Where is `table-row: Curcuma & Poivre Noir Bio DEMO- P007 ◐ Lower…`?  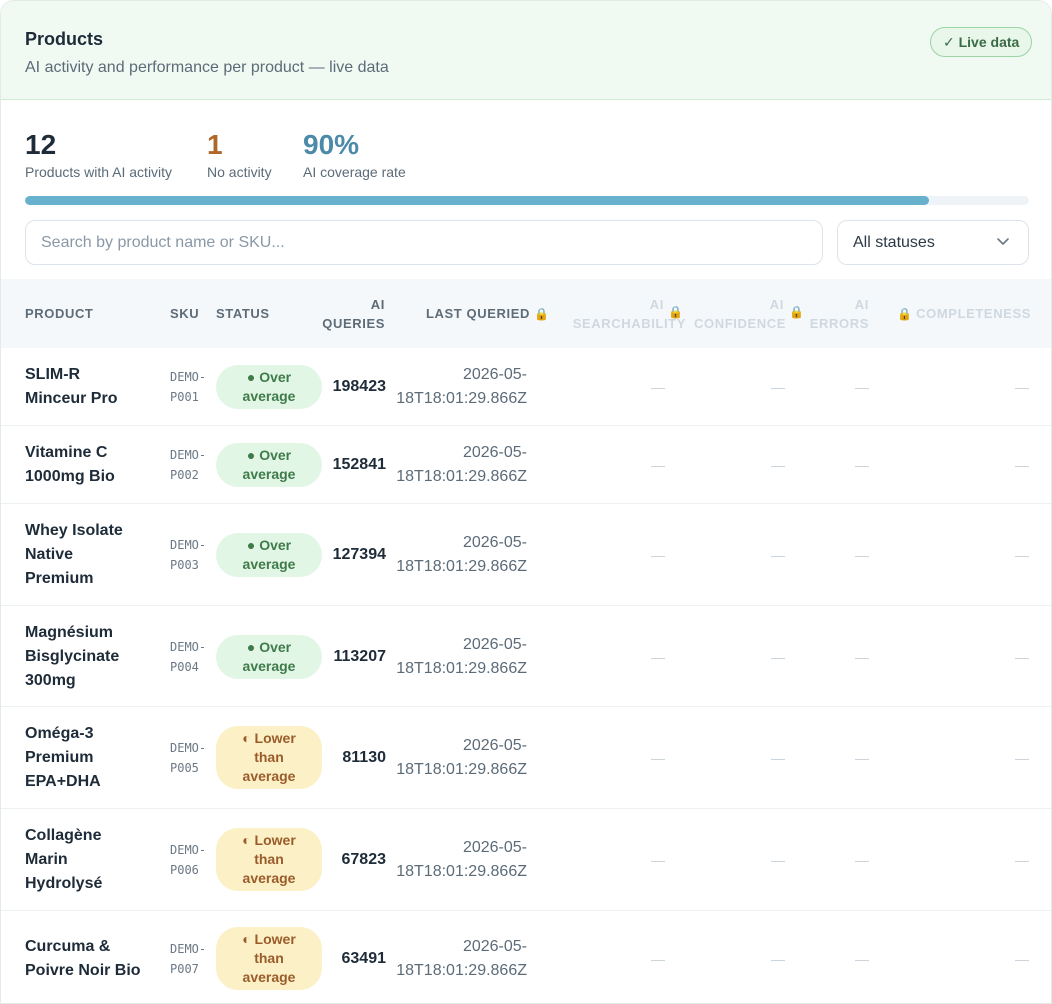 table-row: Curcuma & Poivre Noir Bio DEMO- P007 ◐ Lower… is located at coordinates (526, 957).